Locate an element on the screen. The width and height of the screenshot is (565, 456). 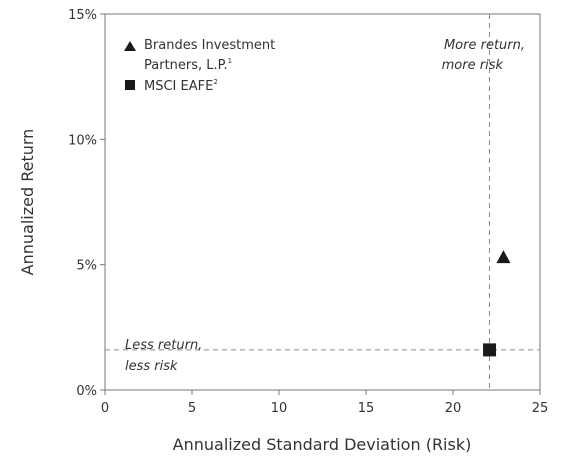
data-points is located at coordinates (497, 303).